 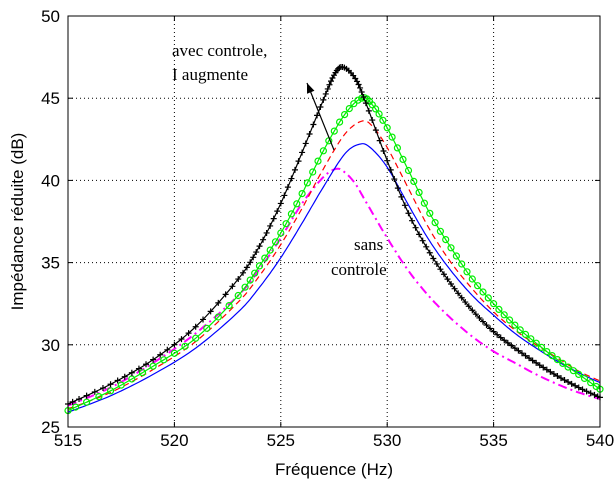 I want to click on x-tick-label: 530, so click(x=387, y=440).